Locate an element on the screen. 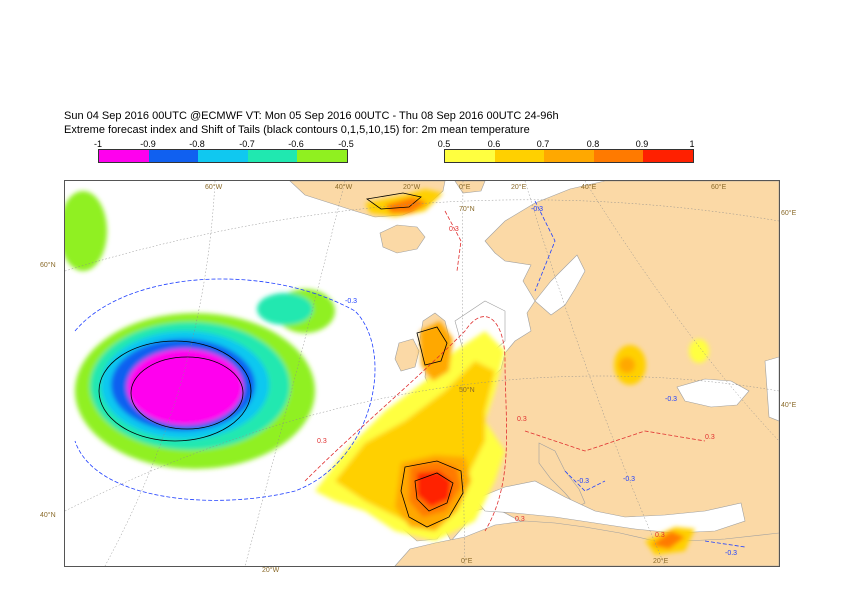  caspian-sea is located at coordinates (771, 389).